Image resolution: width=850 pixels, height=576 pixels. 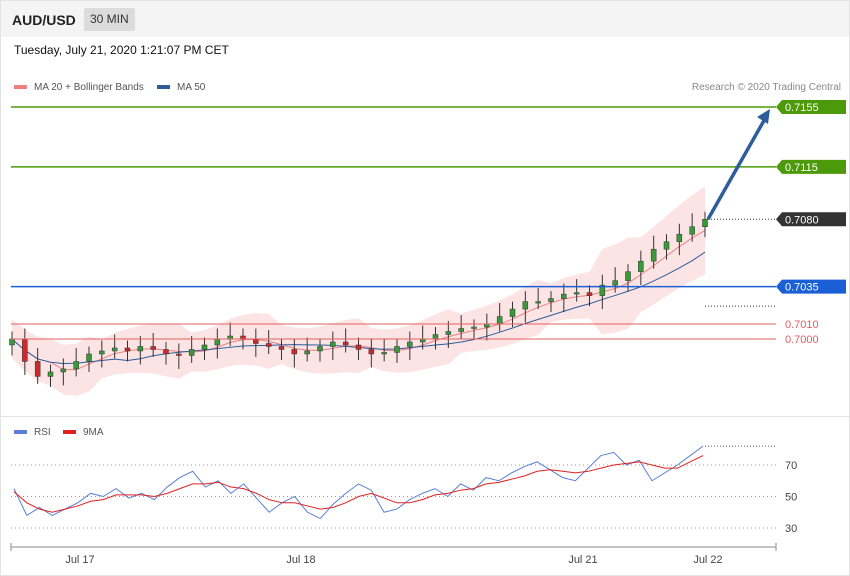 I want to click on level-label: 0.7115, so click(x=801, y=168).